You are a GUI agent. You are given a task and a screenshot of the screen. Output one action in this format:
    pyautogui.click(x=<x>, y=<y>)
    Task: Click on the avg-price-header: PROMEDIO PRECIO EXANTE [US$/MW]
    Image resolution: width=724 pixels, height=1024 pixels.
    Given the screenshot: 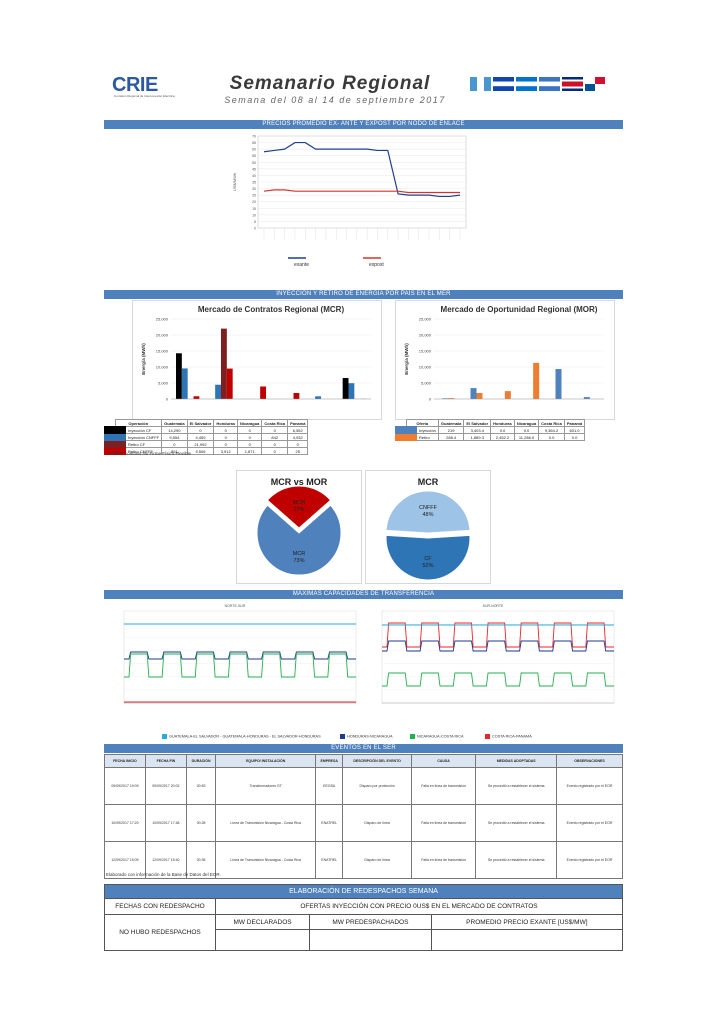 What is the action you would take?
    pyautogui.click(x=527, y=922)
    